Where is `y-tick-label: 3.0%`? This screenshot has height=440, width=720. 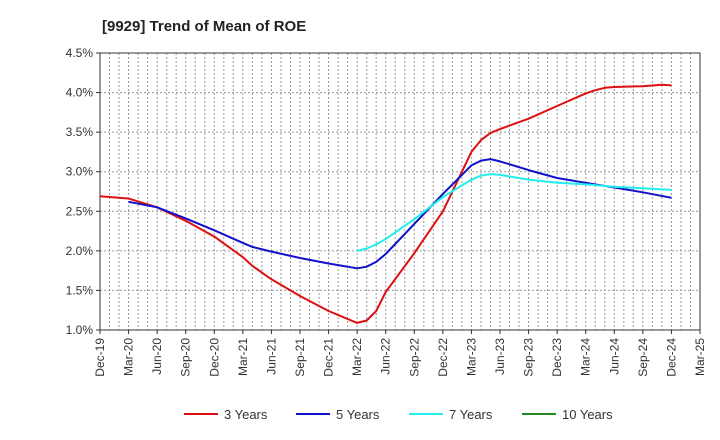 y-tick-label: 3.0% is located at coordinates (80, 172).